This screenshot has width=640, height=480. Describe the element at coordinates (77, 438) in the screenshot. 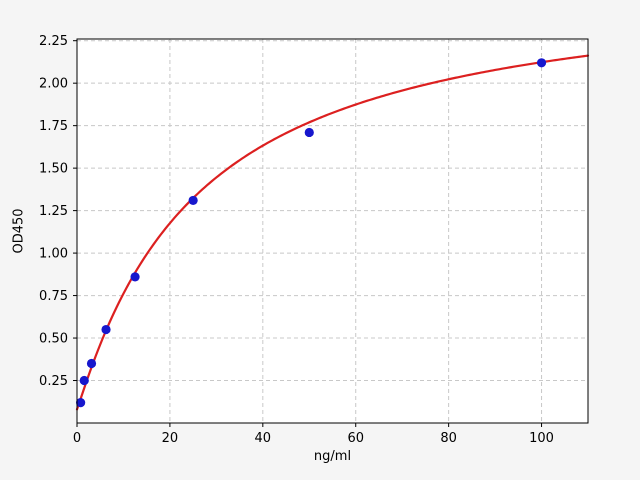

I see `x-tick-label: 0` at that location.